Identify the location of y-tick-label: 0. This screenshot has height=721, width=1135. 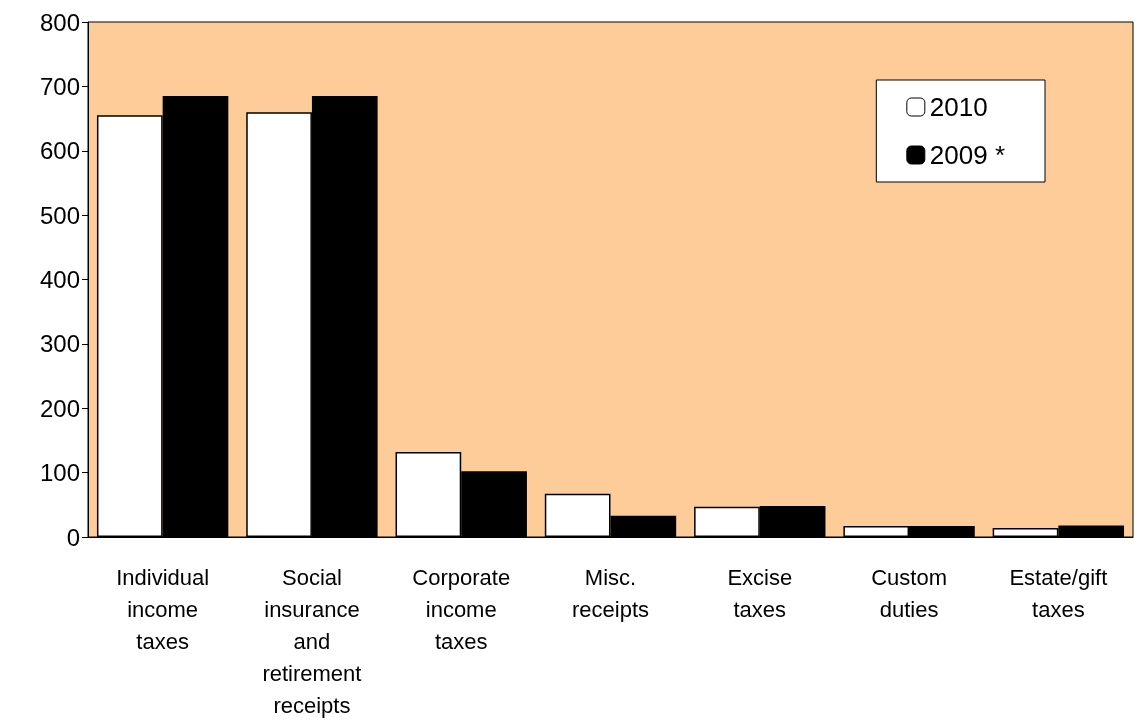
(73, 537).